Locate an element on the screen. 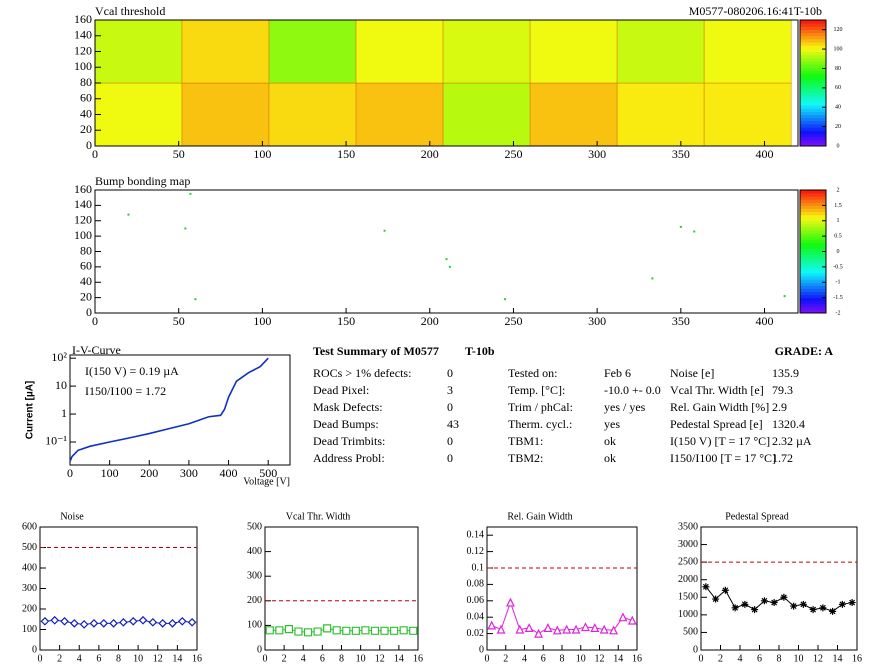  y-tick-label: 60 is located at coordinates (86, 266).